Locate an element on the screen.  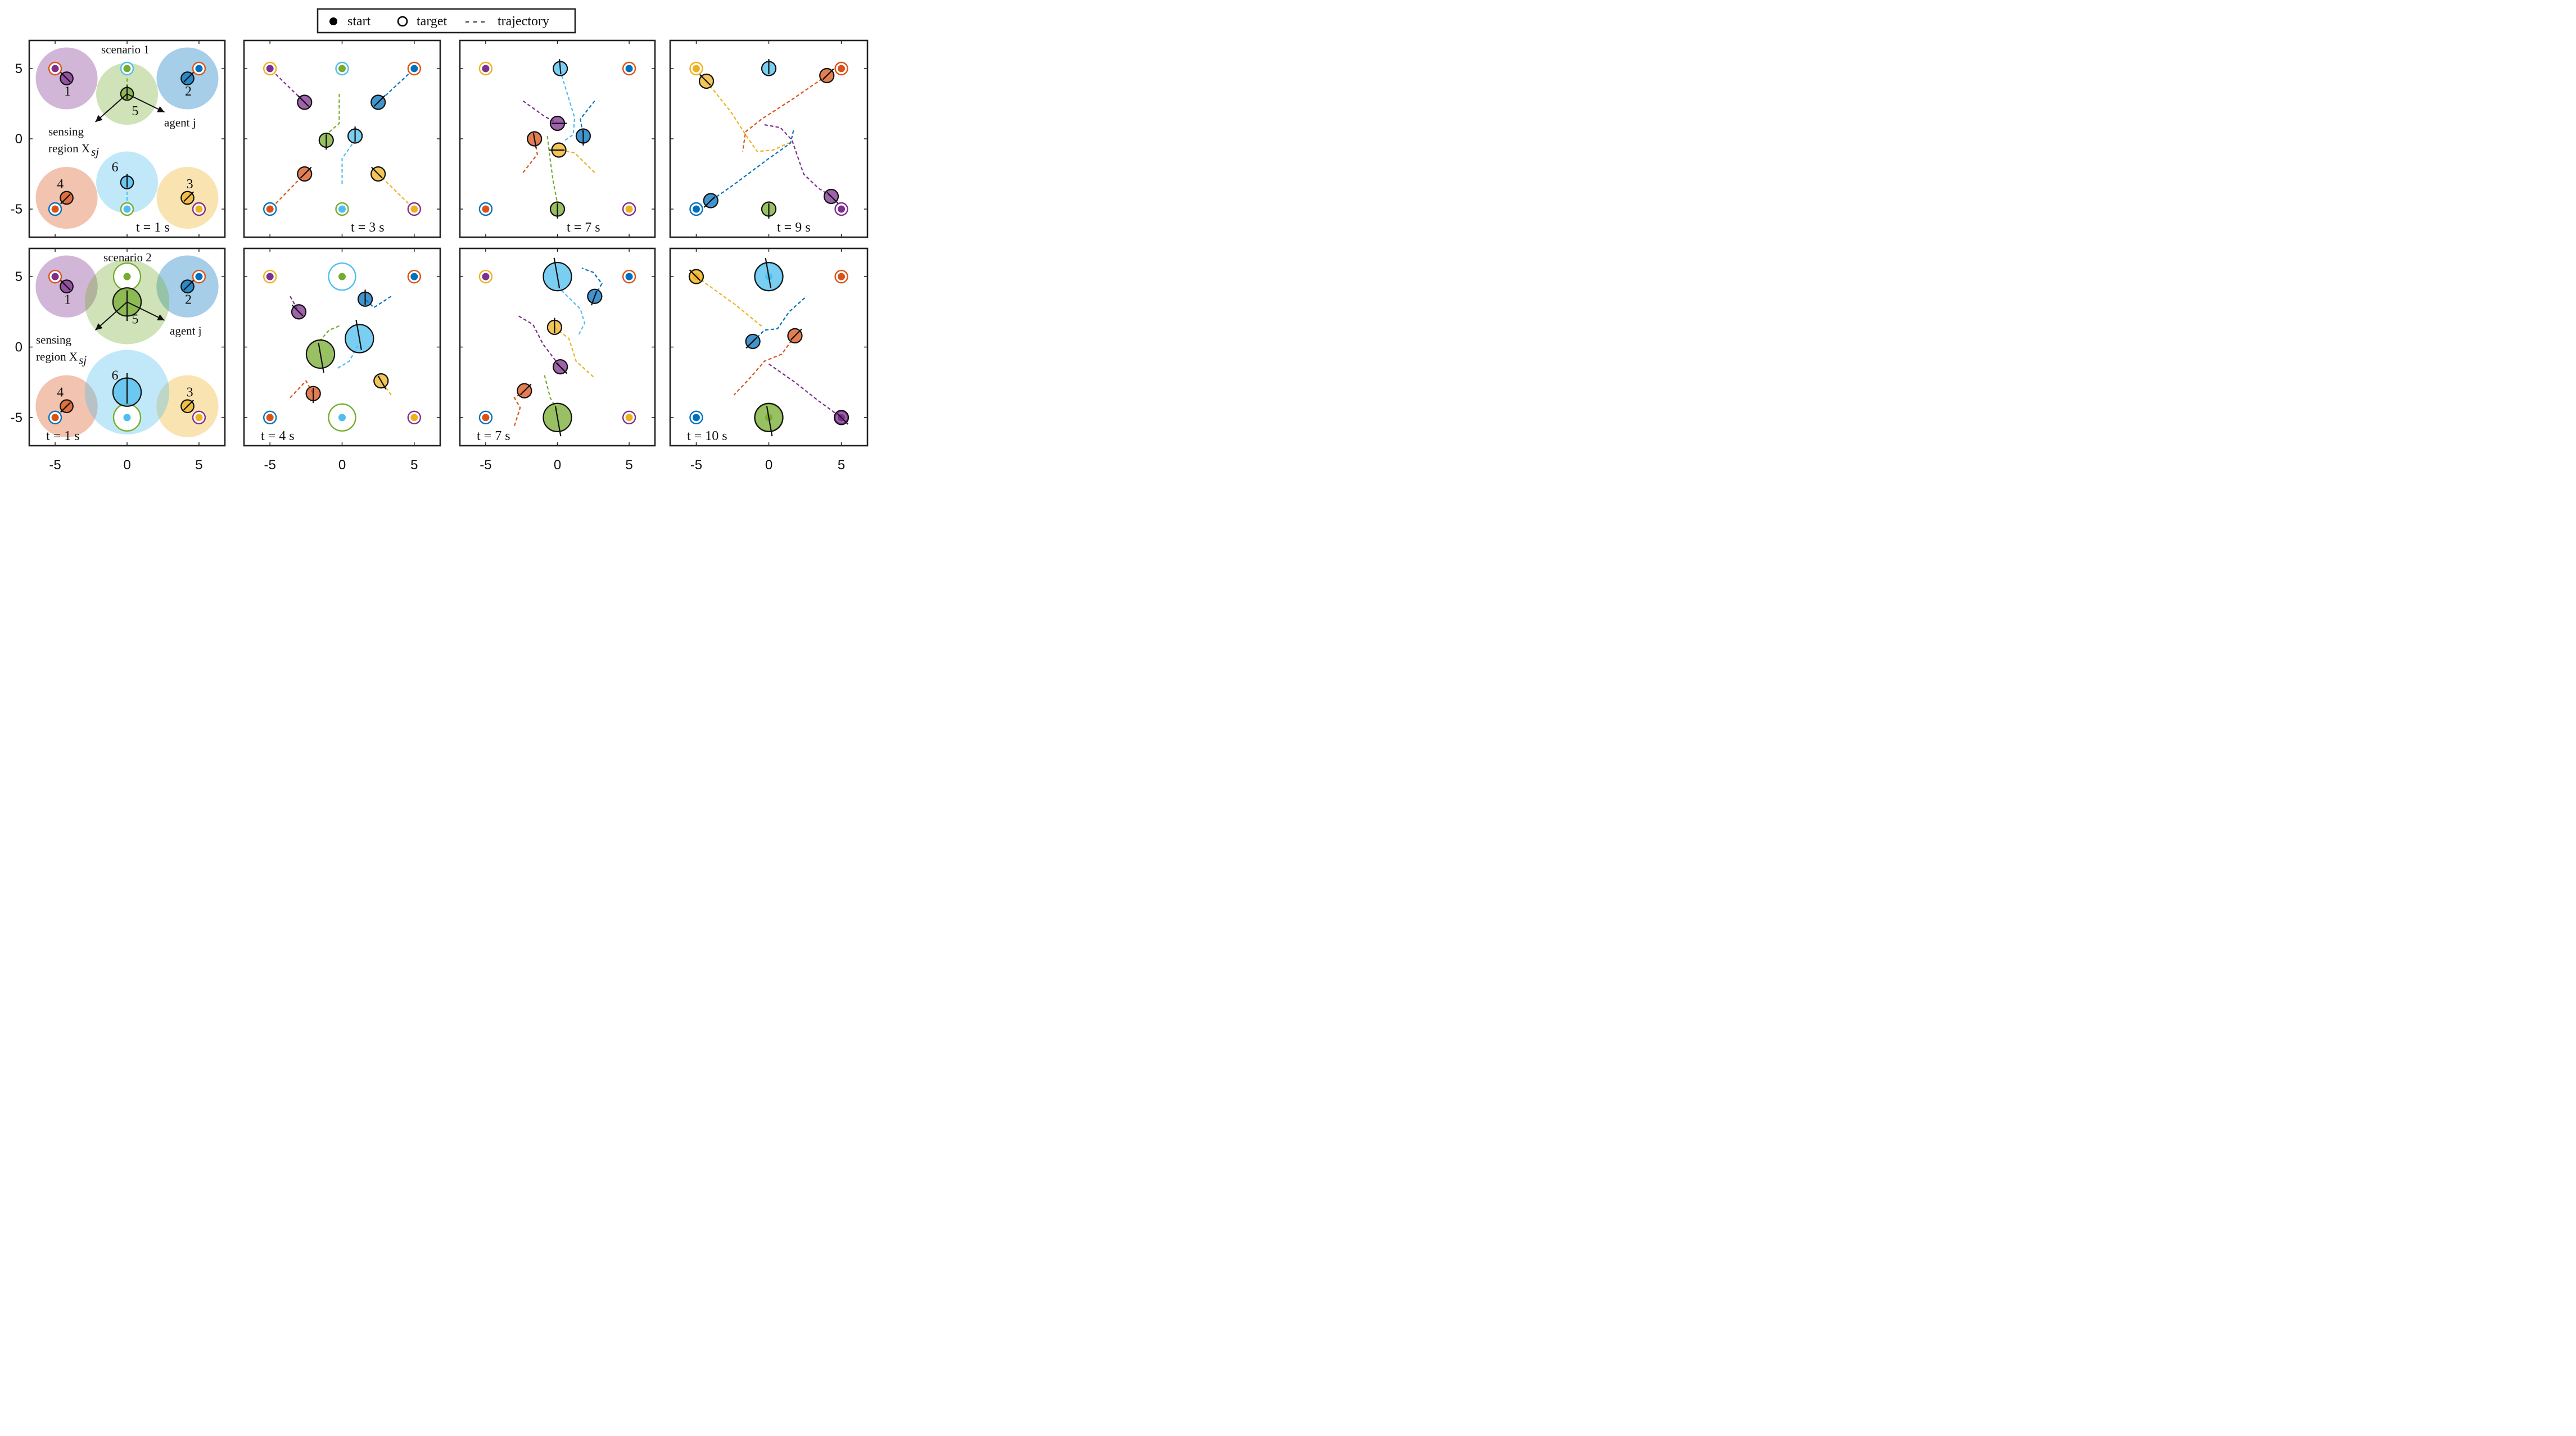
x-tick-label: -5 is located at coordinates (55, 465).